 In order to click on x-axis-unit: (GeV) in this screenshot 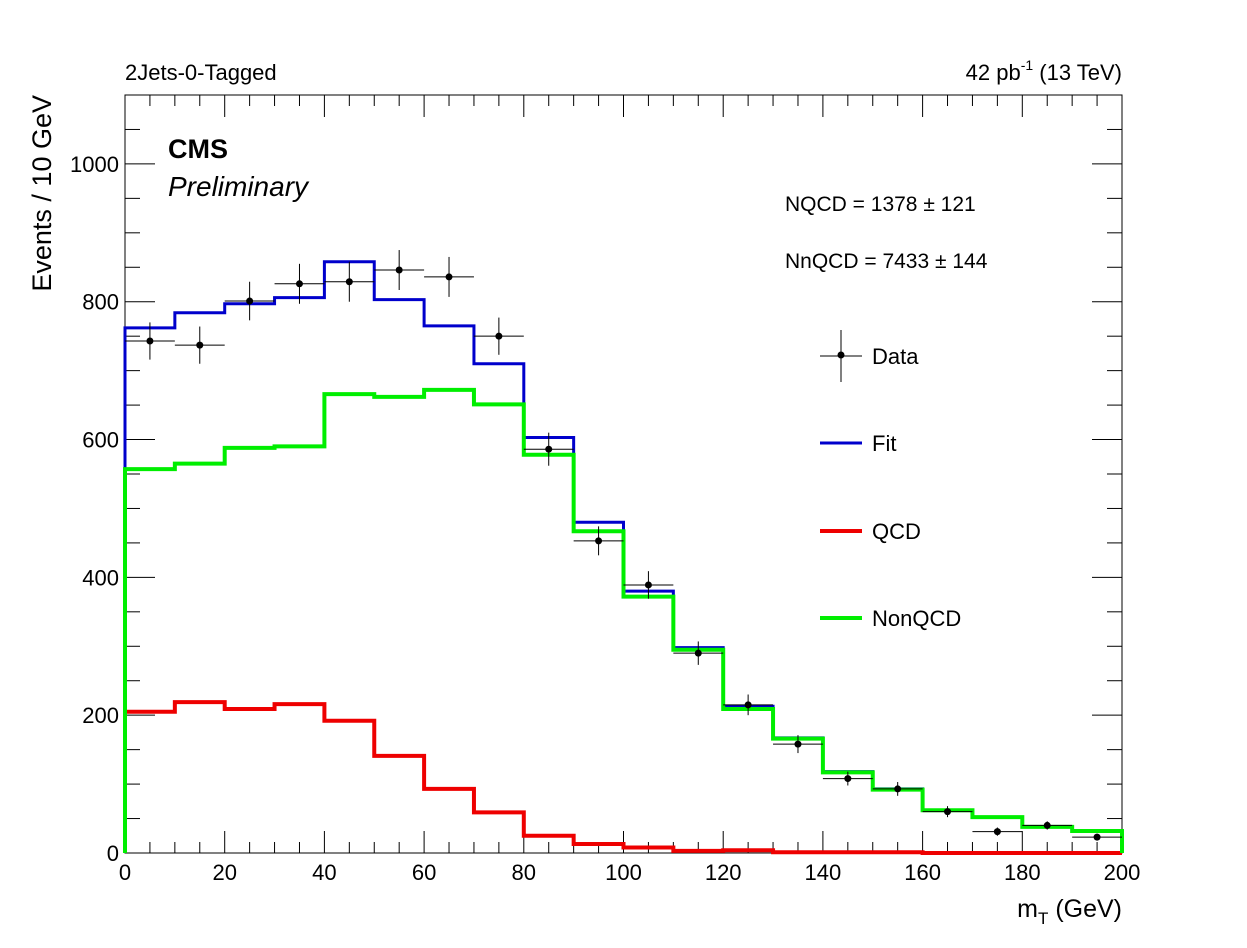, I will do `click(1085, 909)`.